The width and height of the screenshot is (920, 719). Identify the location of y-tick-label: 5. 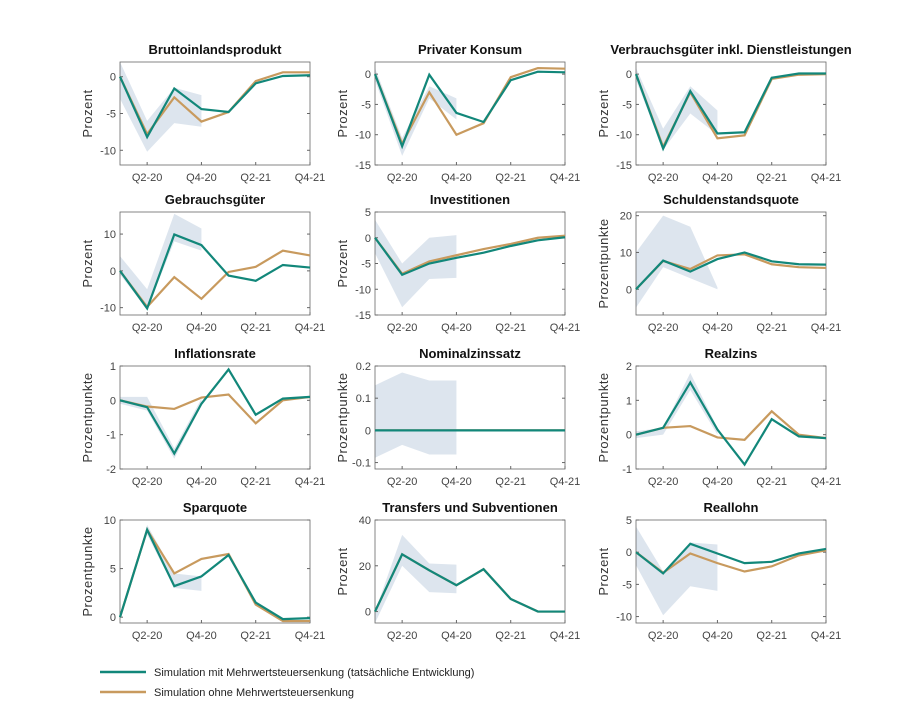
(368, 213).